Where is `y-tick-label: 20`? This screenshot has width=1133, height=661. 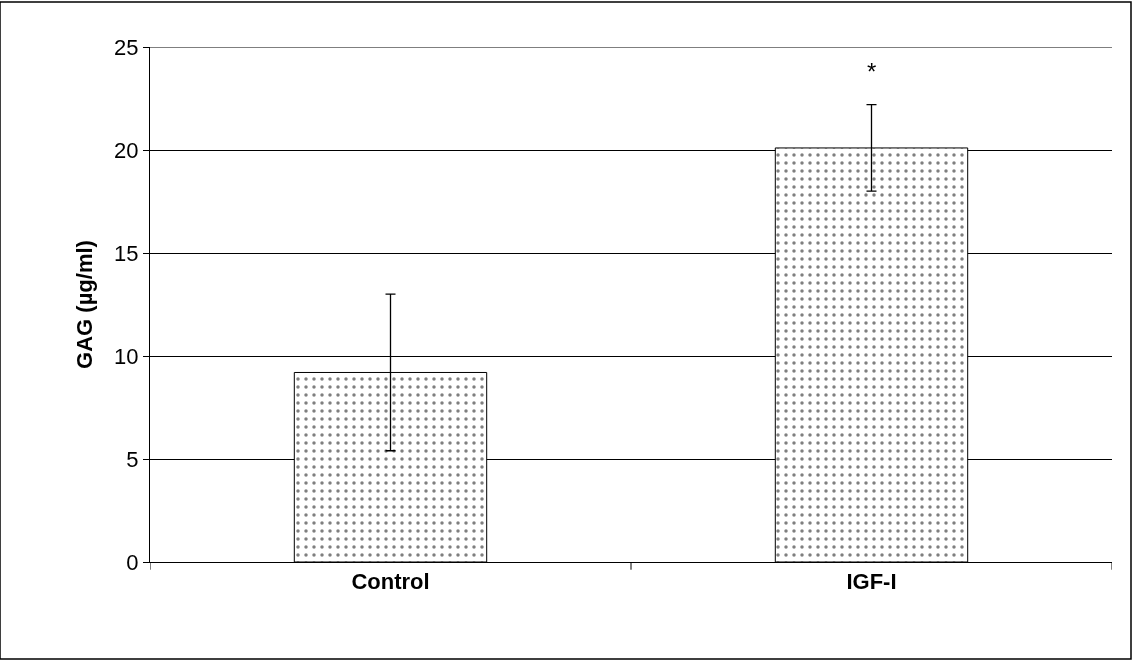 y-tick-label: 20 is located at coordinates (126, 150).